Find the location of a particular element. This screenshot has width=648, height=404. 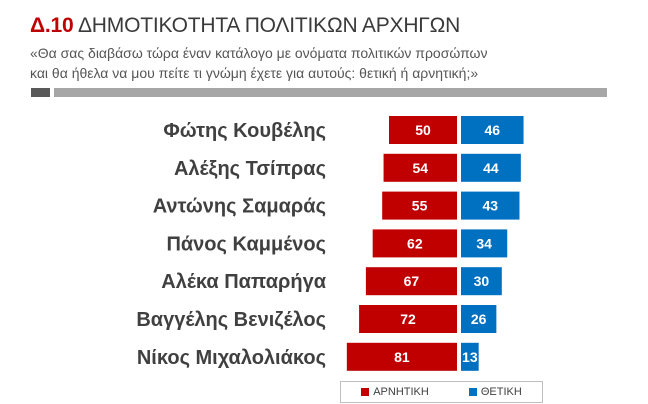

legend-label-negative: ΑΡΝΗΤΙΚΗ is located at coordinates (401, 392).